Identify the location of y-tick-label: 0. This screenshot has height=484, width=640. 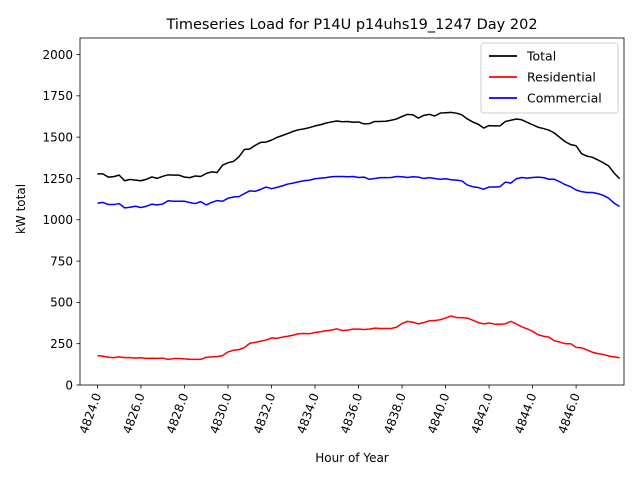
(69, 385).